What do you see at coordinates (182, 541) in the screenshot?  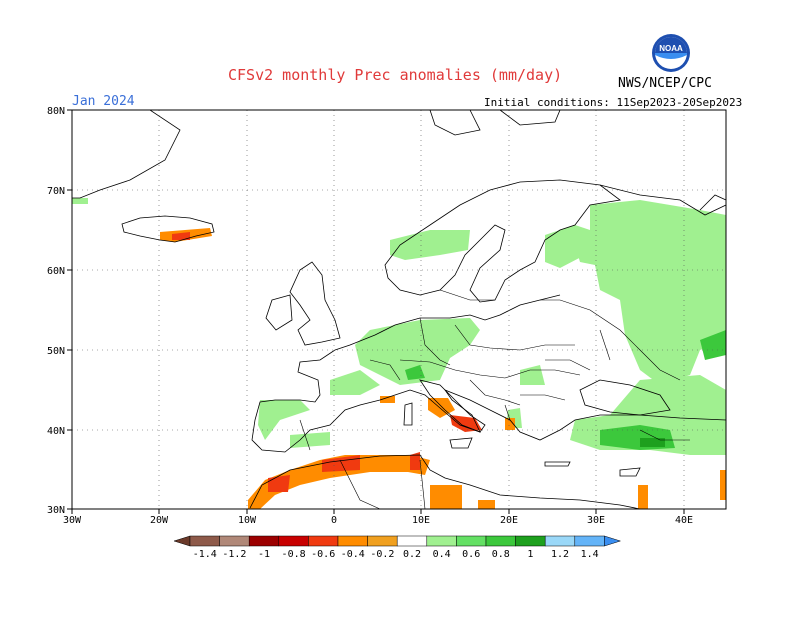 I see `colorbar-left-arrow` at bounding box center [182, 541].